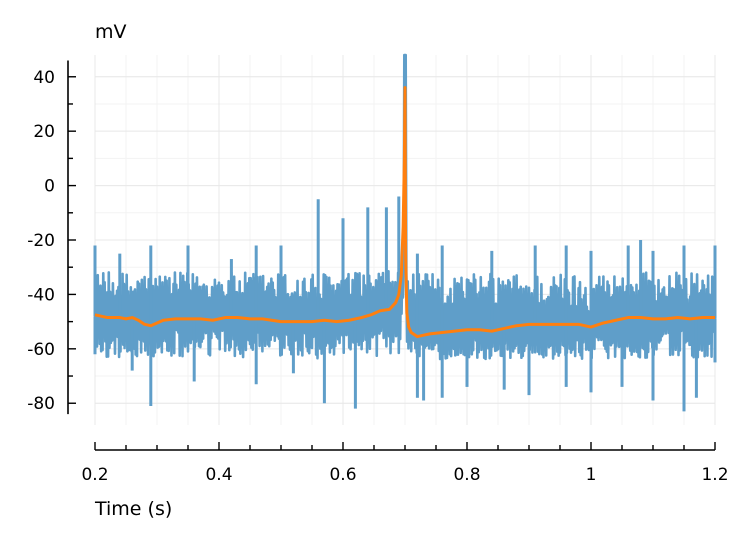  What do you see at coordinates (44, 132) in the screenshot?
I see `y-tick-label: 20` at bounding box center [44, 132].